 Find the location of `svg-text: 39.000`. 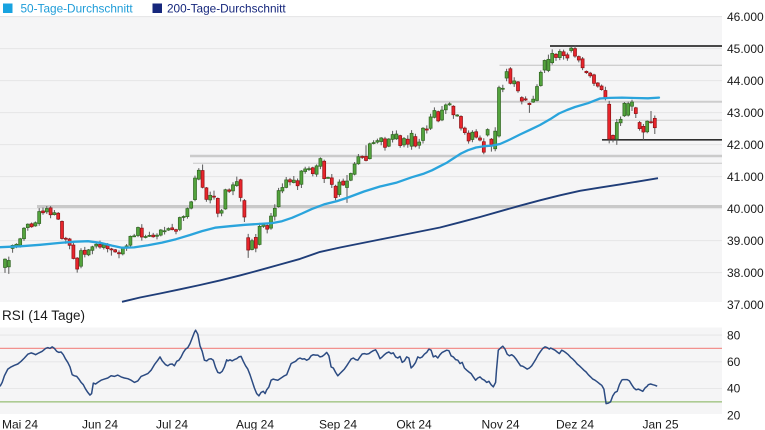

svg-text: 39.000 is located at coordinates (745, 241).